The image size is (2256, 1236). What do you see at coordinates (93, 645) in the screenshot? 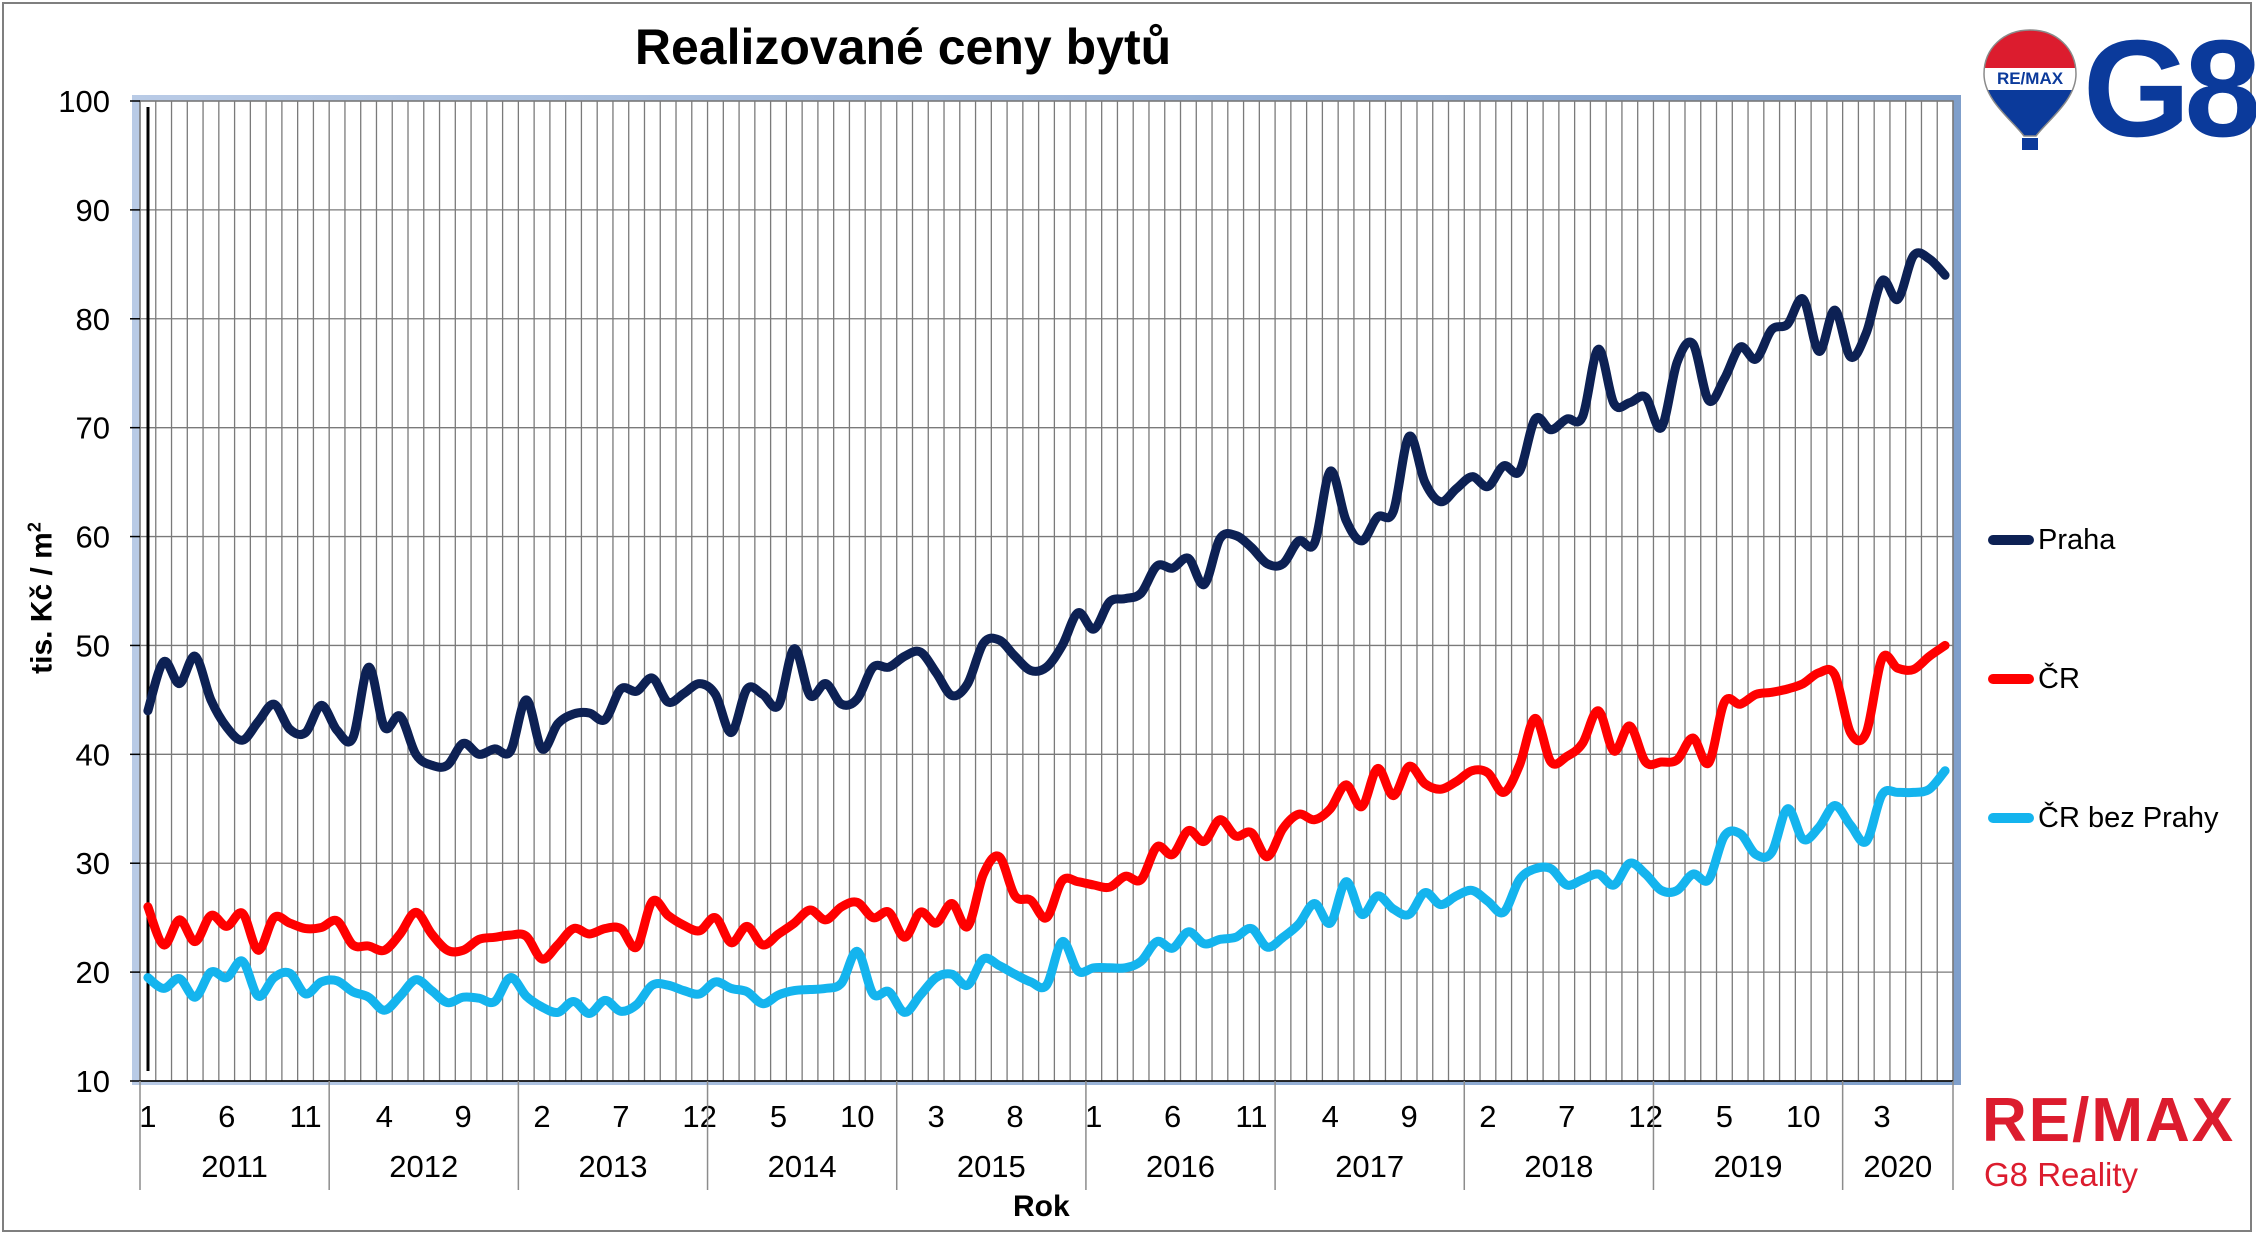
I see `y-tick-label: 50` at bounding box center [93, 645].